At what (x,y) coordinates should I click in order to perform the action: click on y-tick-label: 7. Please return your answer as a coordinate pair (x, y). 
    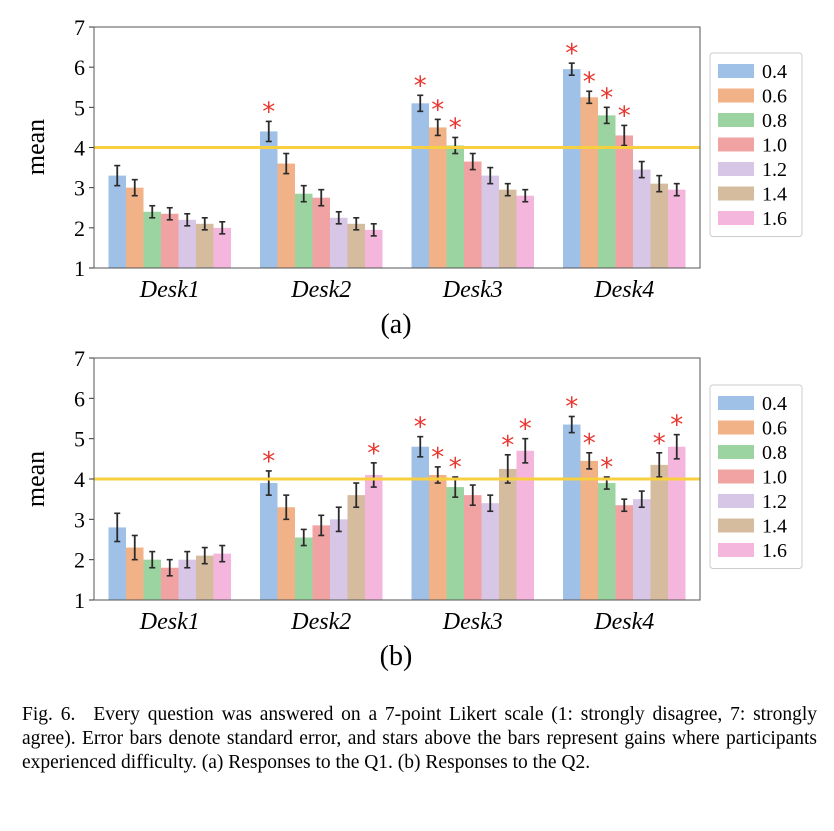
    Looking at the image, I should click on (79, 27).